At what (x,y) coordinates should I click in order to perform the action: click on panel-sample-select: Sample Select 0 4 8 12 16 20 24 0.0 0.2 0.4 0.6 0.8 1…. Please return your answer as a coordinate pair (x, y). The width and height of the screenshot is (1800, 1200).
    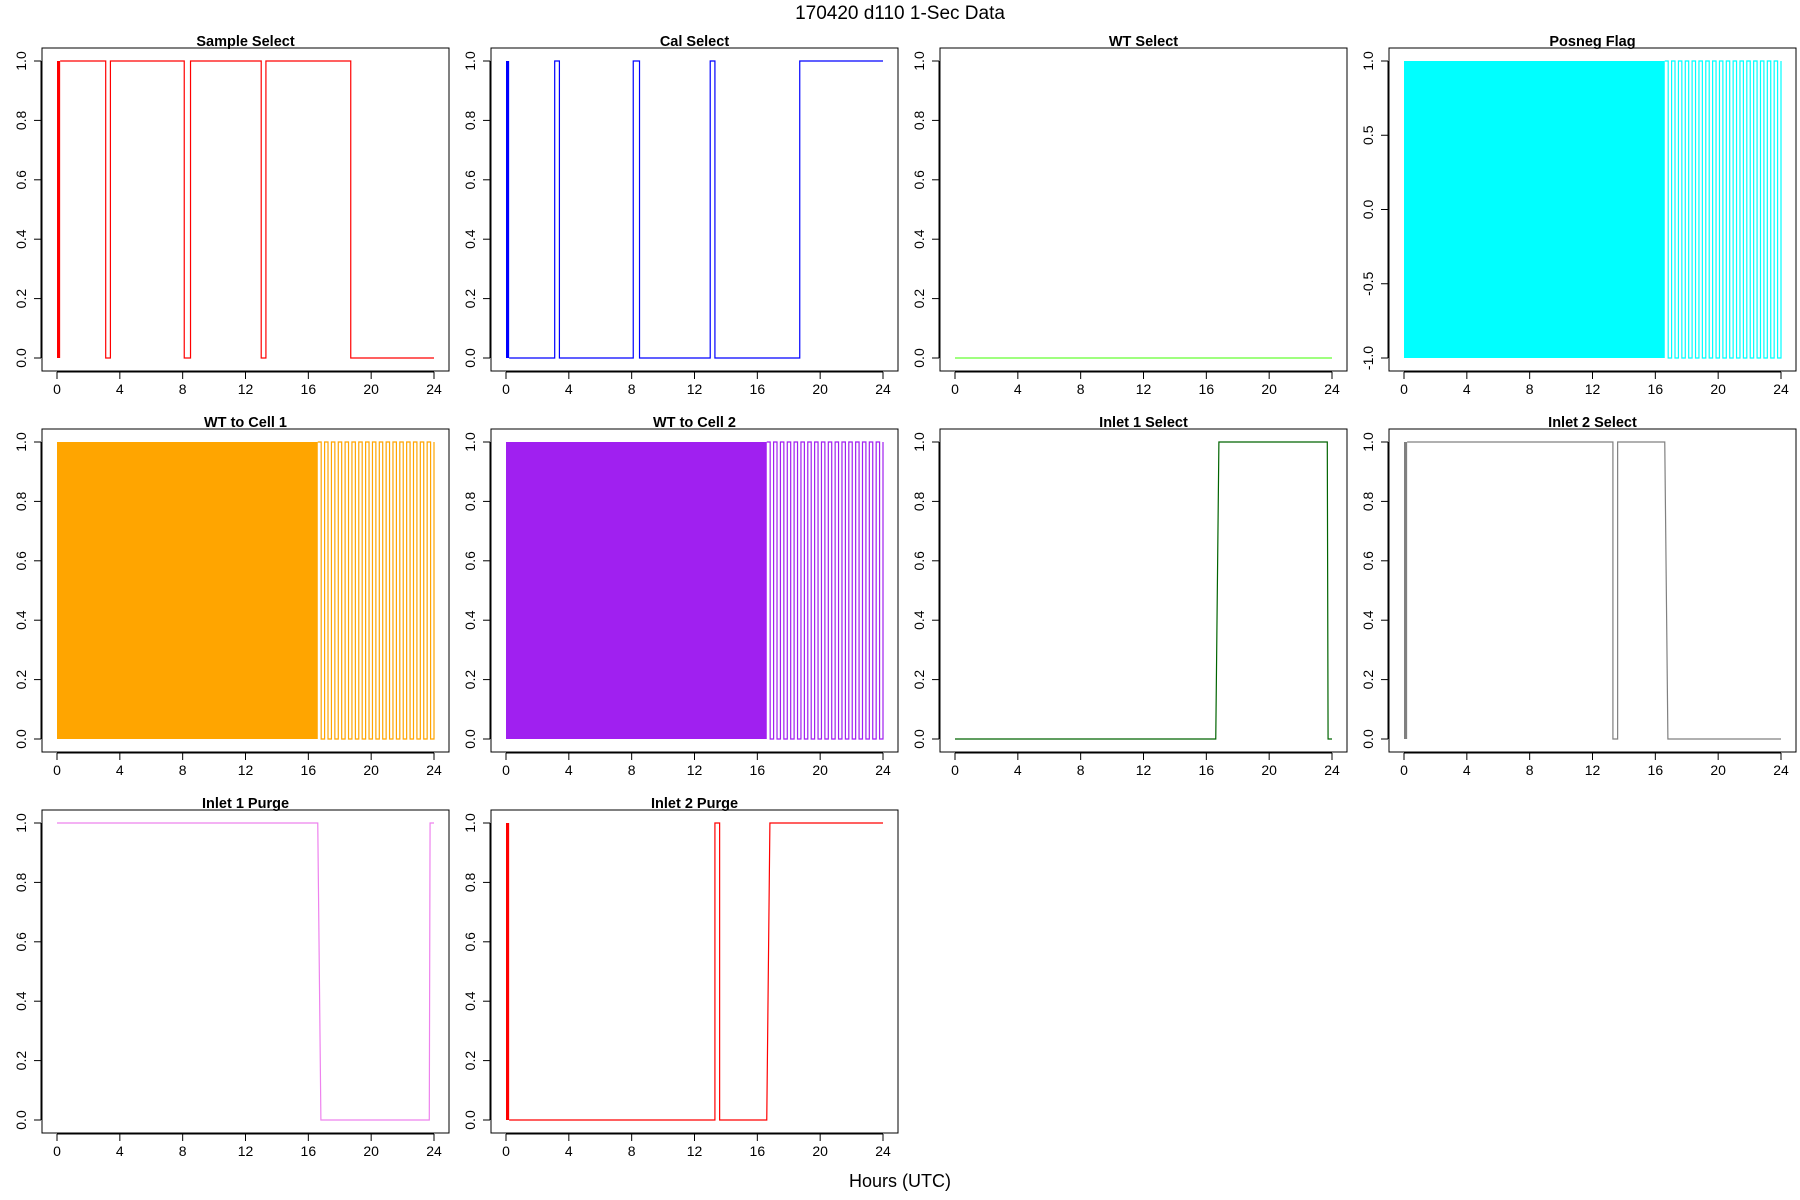
    Looking at the image, I should click on (231, 215).